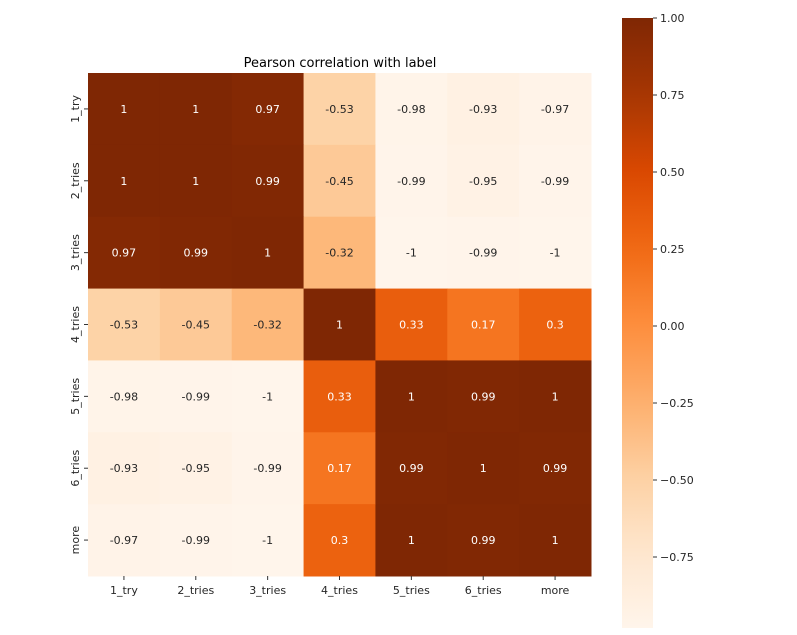 This screenshot has height=635, width=797. I want to click on x-tick-label: 5_tries, so click(411, 590).